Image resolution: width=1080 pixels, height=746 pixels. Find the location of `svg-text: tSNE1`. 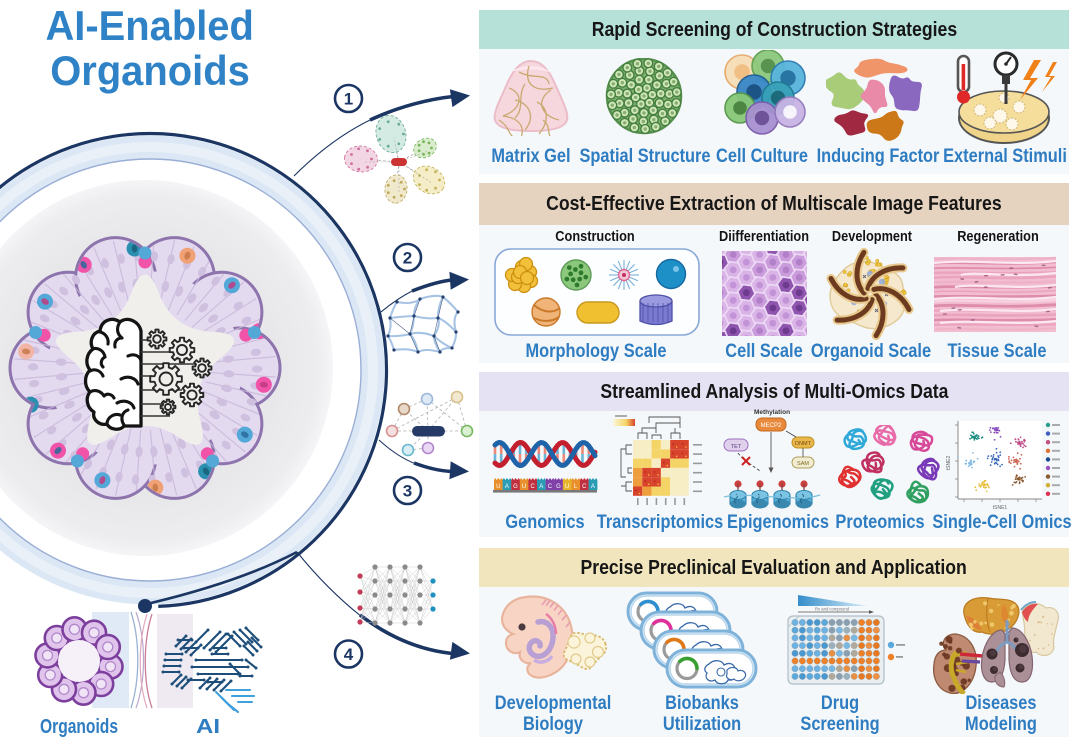

svg-text: tSNE1 is located at coordinates (1000, 508).